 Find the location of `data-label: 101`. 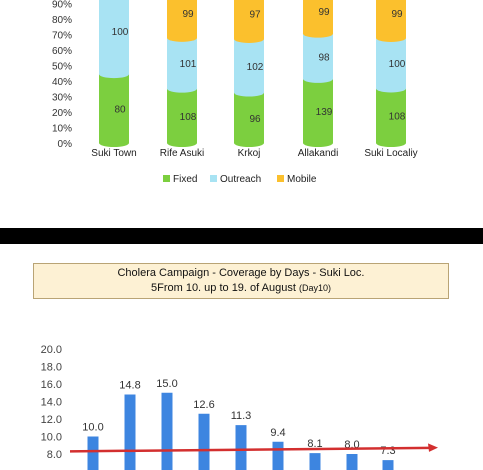

data-label: 101 is located at coordinates (188, 64).